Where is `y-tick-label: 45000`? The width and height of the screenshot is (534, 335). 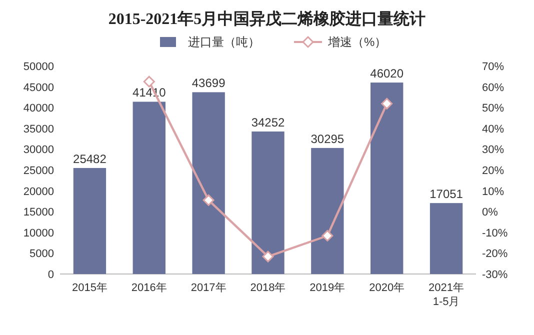
y-tick-label: 45000 is located at coordinates (38, 88).